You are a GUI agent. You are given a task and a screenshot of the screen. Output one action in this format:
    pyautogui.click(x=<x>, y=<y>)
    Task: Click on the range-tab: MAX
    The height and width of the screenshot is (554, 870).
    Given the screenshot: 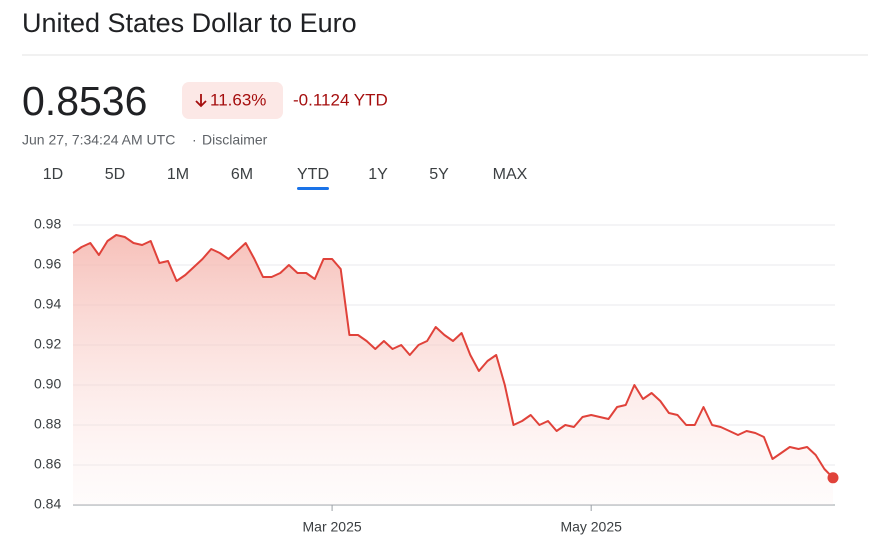 What is the action you would take?
    pyautogui.click(x=510, y=174)
    